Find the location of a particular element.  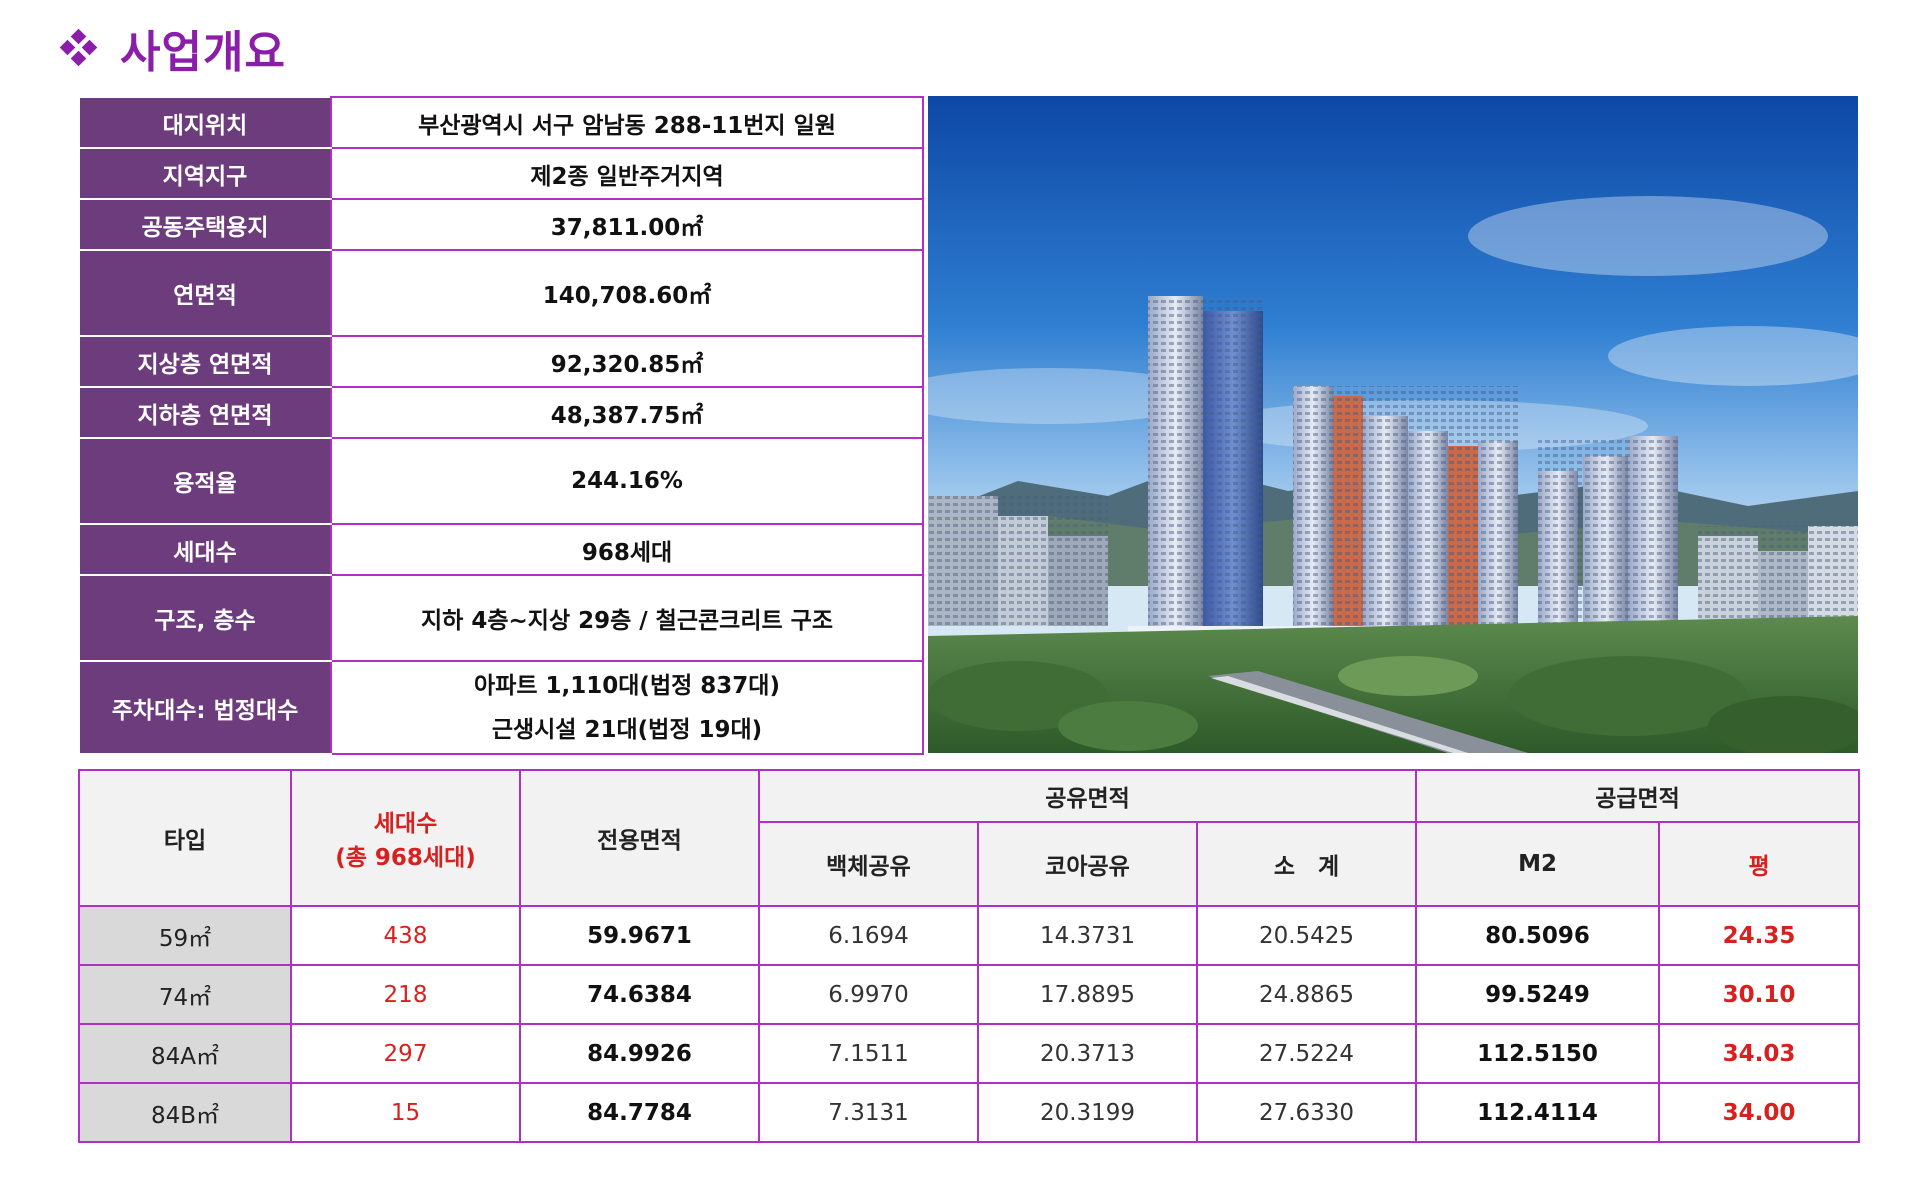

header-households: 세대수 (총 968세대) is located at coordinates (405, 838).